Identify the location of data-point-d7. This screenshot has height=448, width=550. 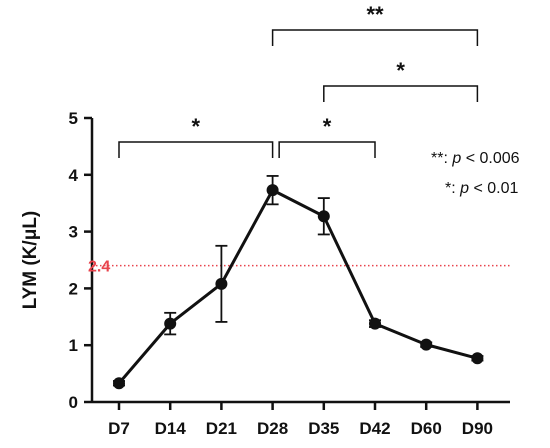
(119, 383).